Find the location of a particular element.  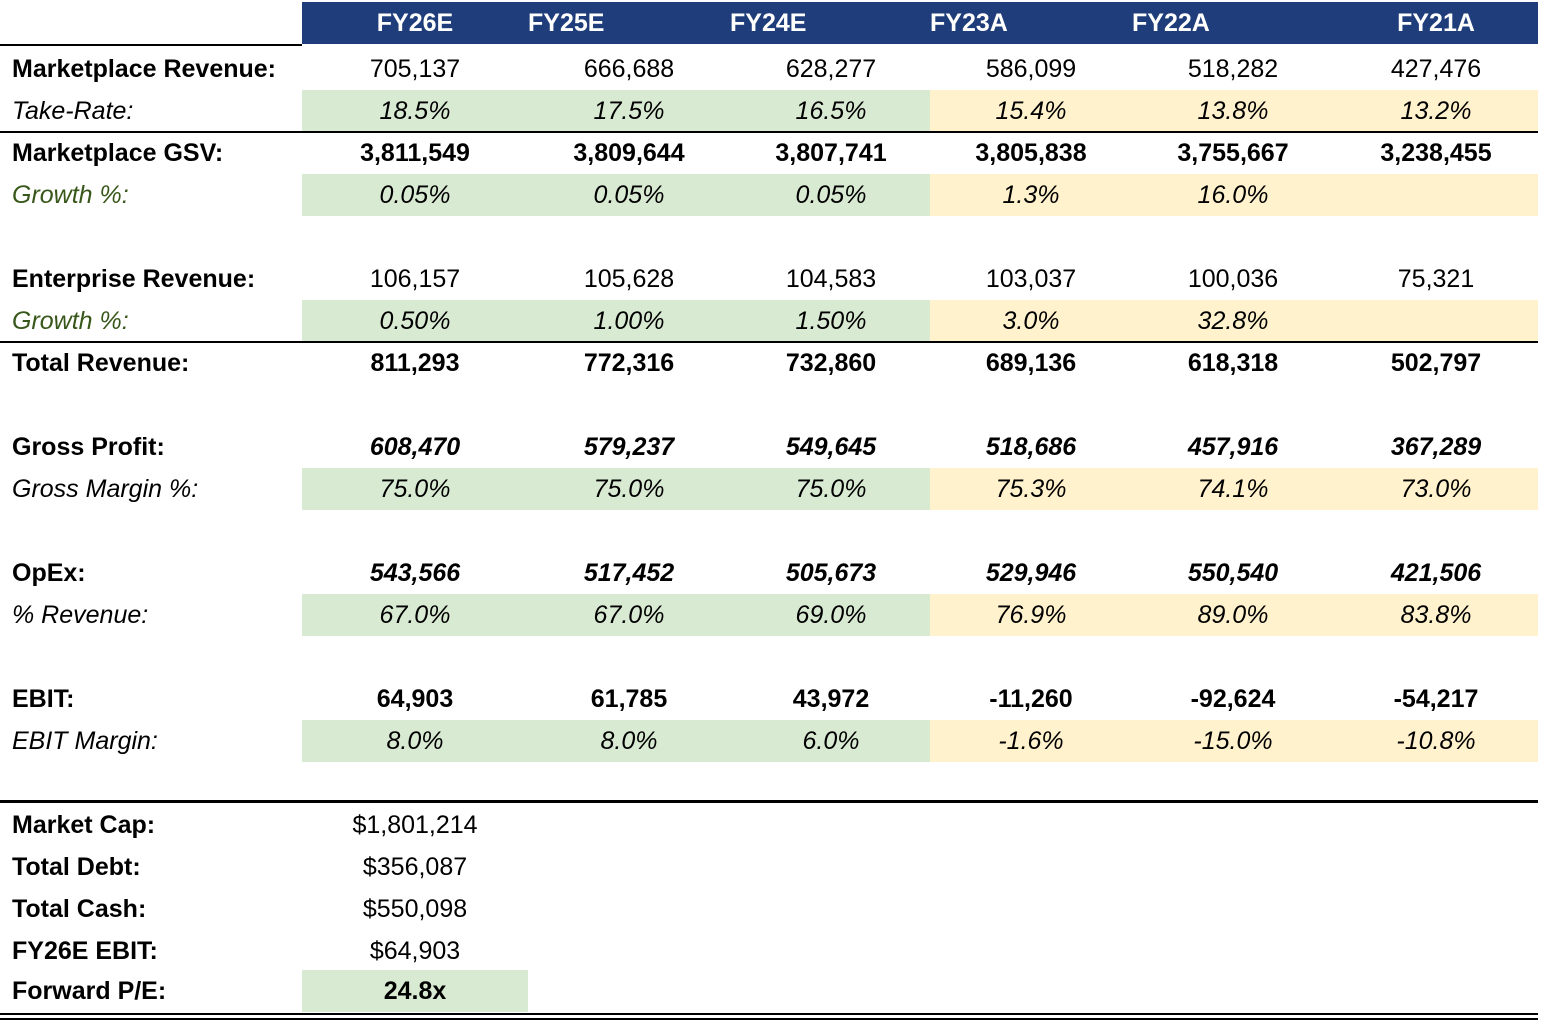

cell-fy26e: 18.5% is located at coordinates (415, 111).